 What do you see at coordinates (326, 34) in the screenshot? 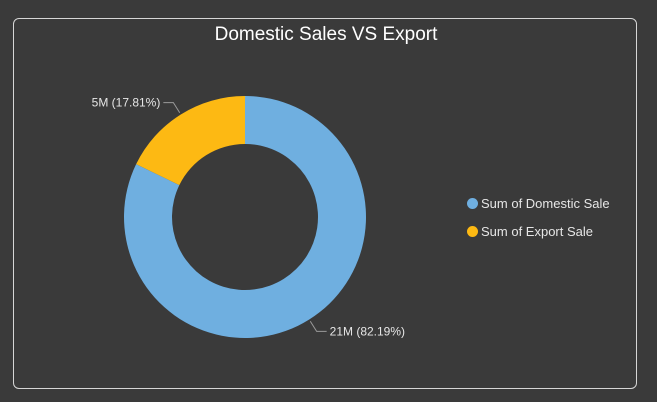
I see `chart-title: Domestic Sales VS Export` at bounding box center [326, 34].